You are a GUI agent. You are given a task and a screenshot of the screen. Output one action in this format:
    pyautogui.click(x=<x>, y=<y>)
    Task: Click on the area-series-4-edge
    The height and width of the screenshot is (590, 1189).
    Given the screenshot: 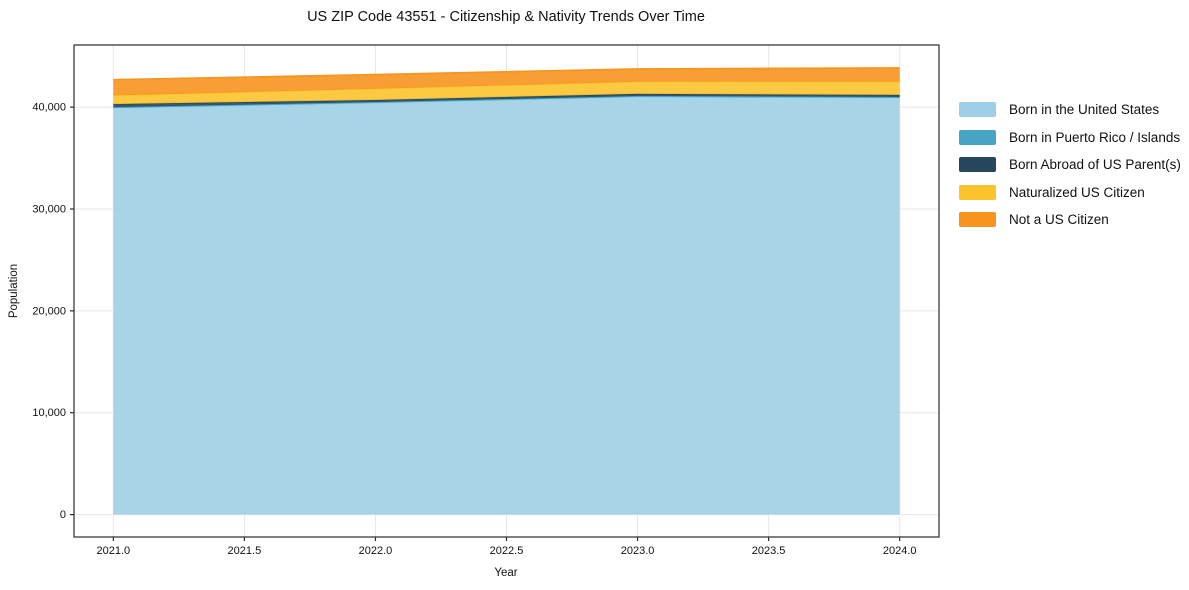 What is the action you would take?
    pyautogui.click(x=506, y=74)
    